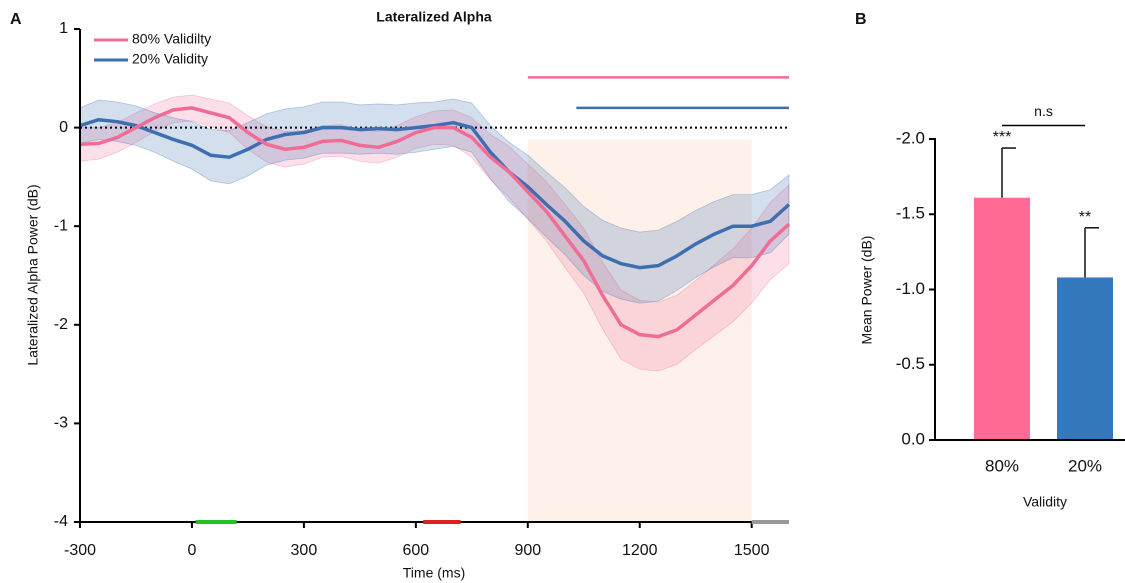 Image resolution: width=1125 pixels, height=583 pixels. I want to click on significance-label: ***, so click(1002, 137).